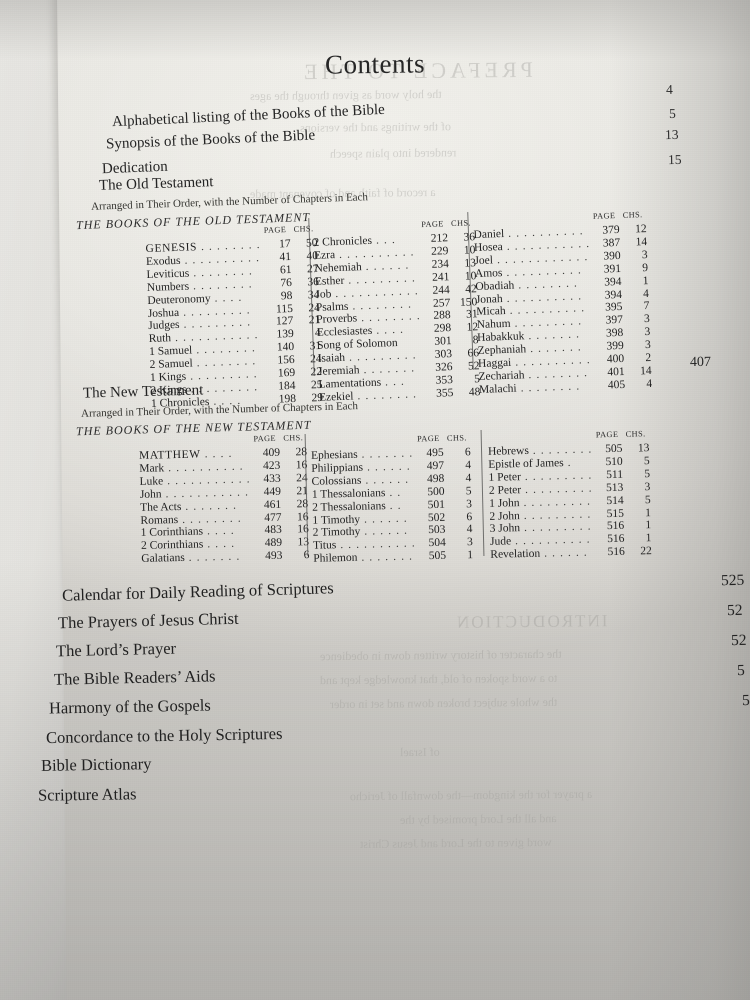 Image resolution: width=750 pixels, height=1000 pixels. What do you see at coordinates (614, 320) in the screenshot?
I see `book-page: 397` at bounding box center [614, 320].